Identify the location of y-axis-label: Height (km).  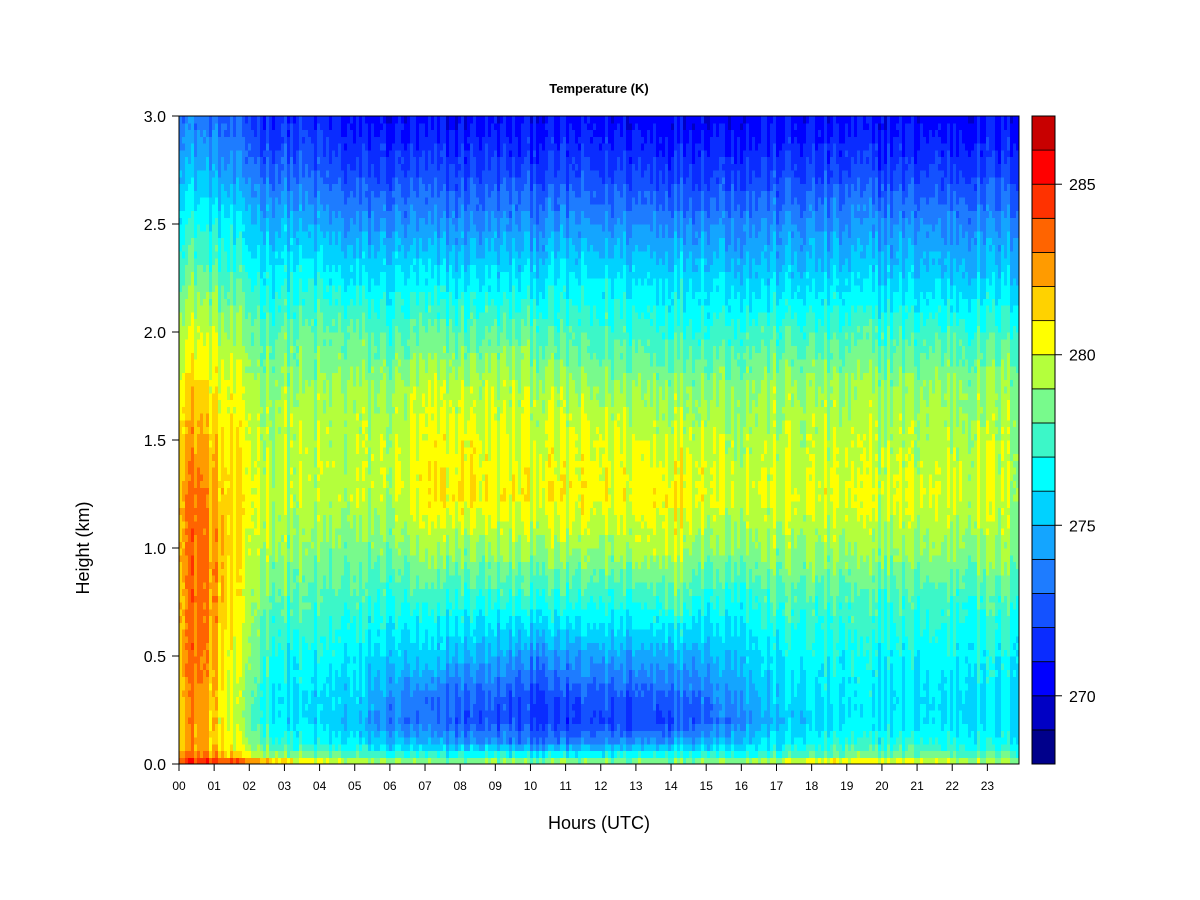
(83, 547).